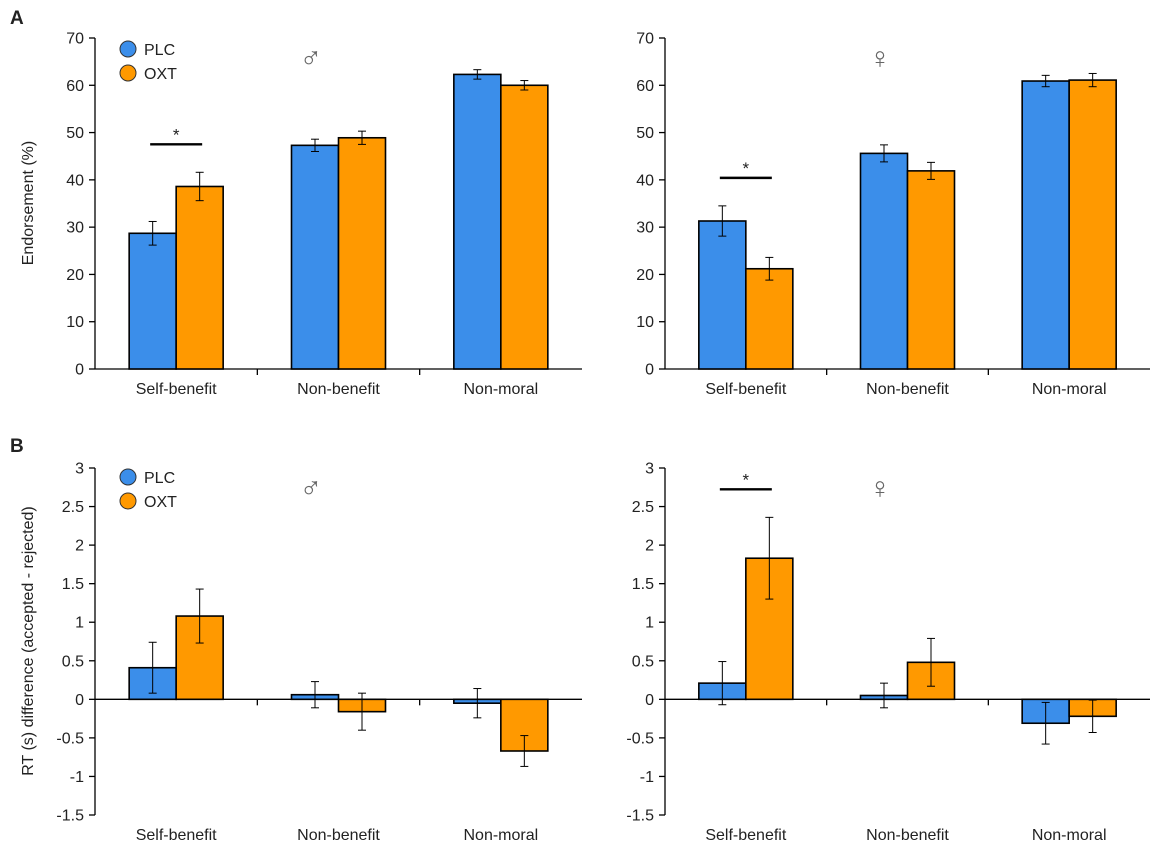 The image size is (1152, 851). Describe the element at coordinates (17, 446) in the screenshot. I see `panel-letter-b: B` at that location.